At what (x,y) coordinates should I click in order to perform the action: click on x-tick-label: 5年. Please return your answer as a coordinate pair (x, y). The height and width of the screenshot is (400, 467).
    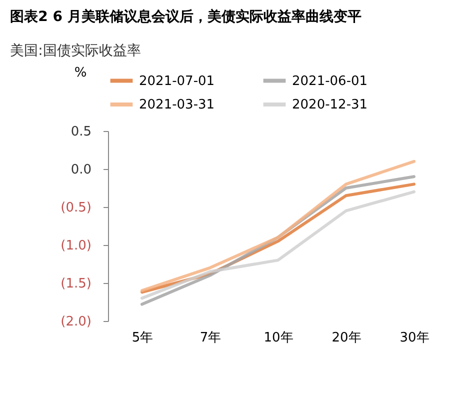
    Looking at the image, I should click on (143, 338).